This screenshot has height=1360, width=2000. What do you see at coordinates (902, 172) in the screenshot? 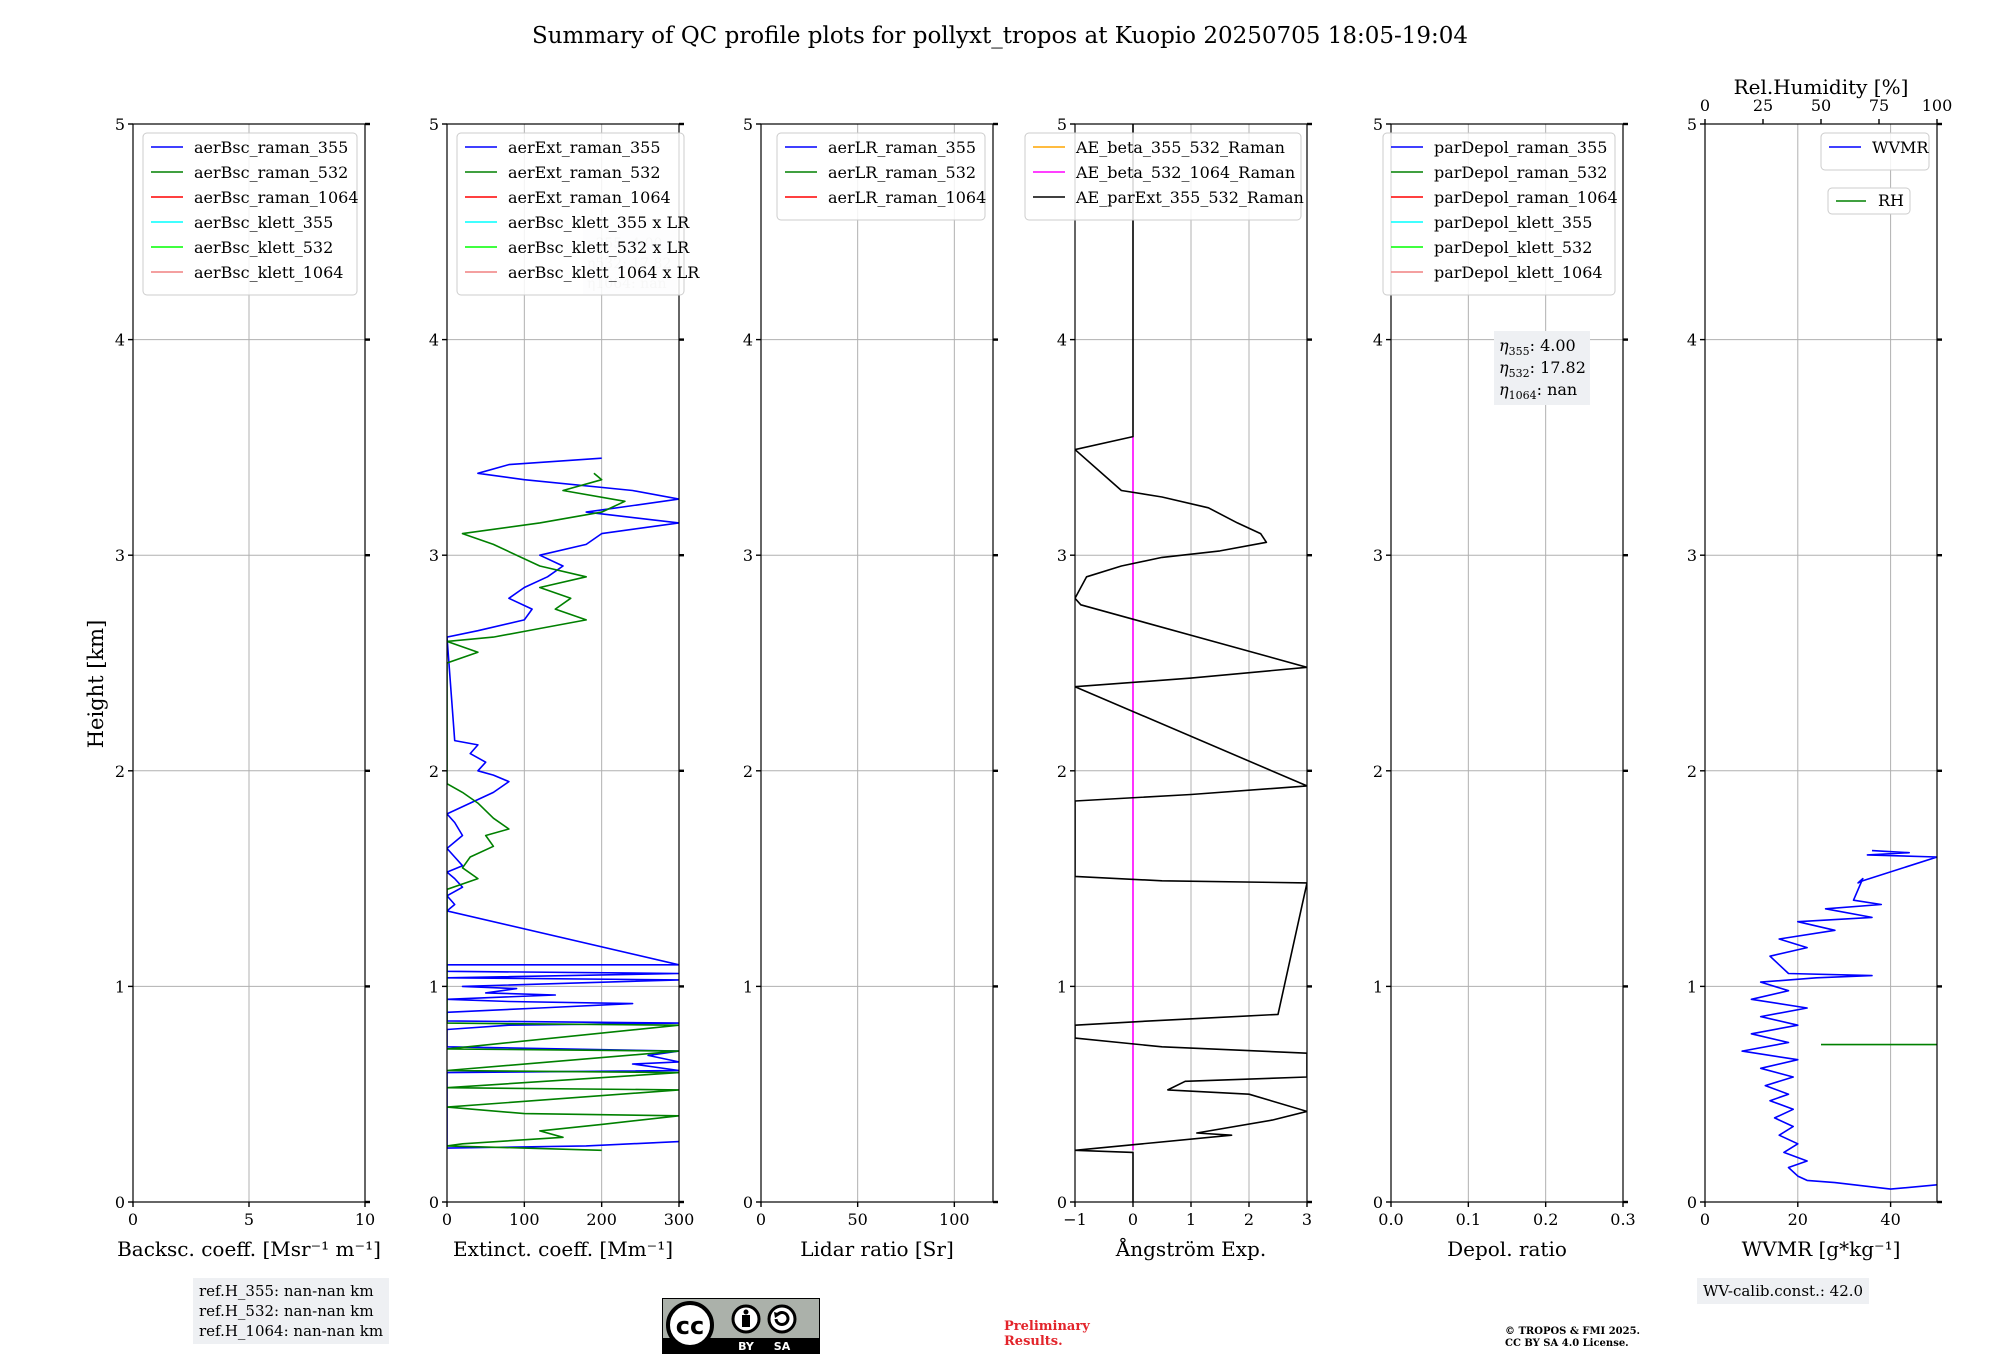
I see `legend-label: aerLR_raman_532` at bounding box center [902, 172].